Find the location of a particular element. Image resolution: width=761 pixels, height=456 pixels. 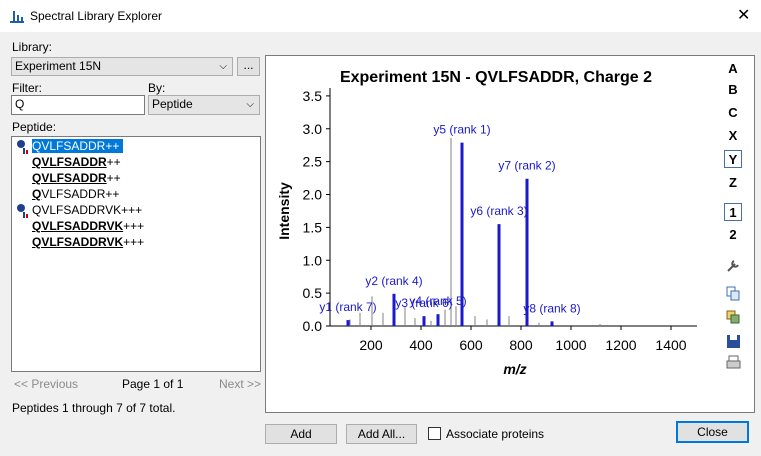

peak-label: y2 (rank 4) is located at coordinates (393, 281).